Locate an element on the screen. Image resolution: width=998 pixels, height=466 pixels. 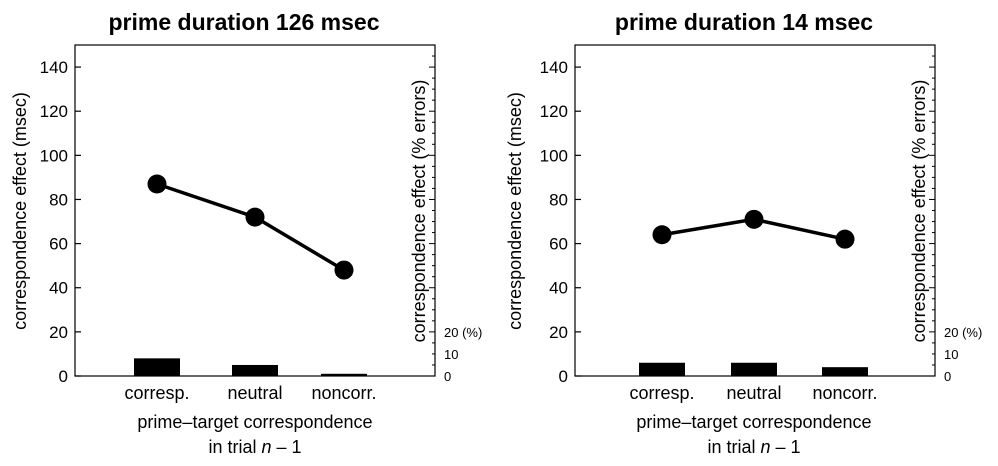
y-axis-label-2: correspondence effect (msec) is located at coordinates (515, 211).